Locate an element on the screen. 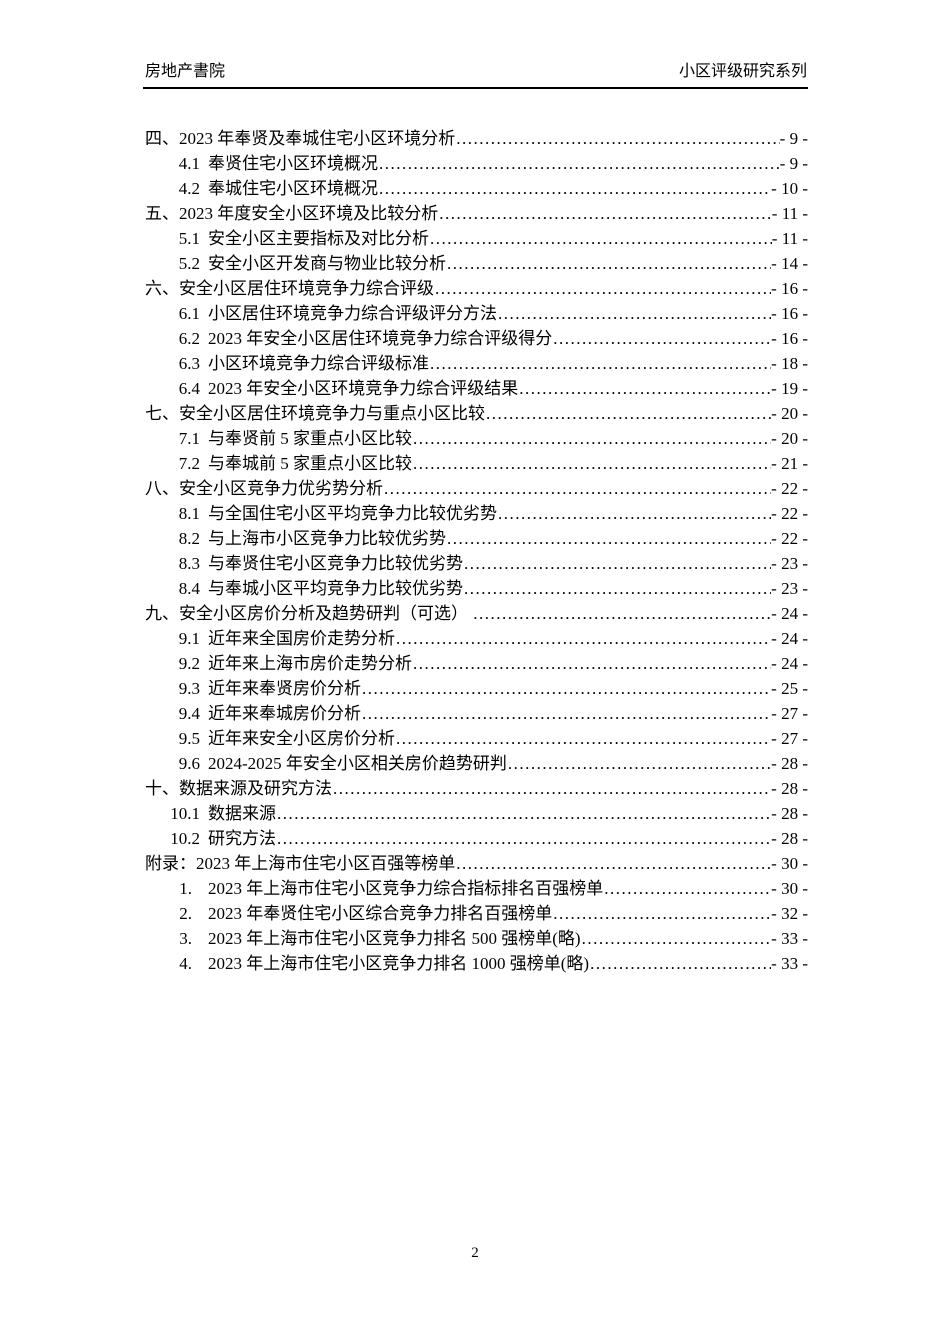 This screenshot has height=1344, width=950. toc-entry: 九、安全小区房价分析及趋势研判（可选） - 24 - is located at coordinates (476, 613).